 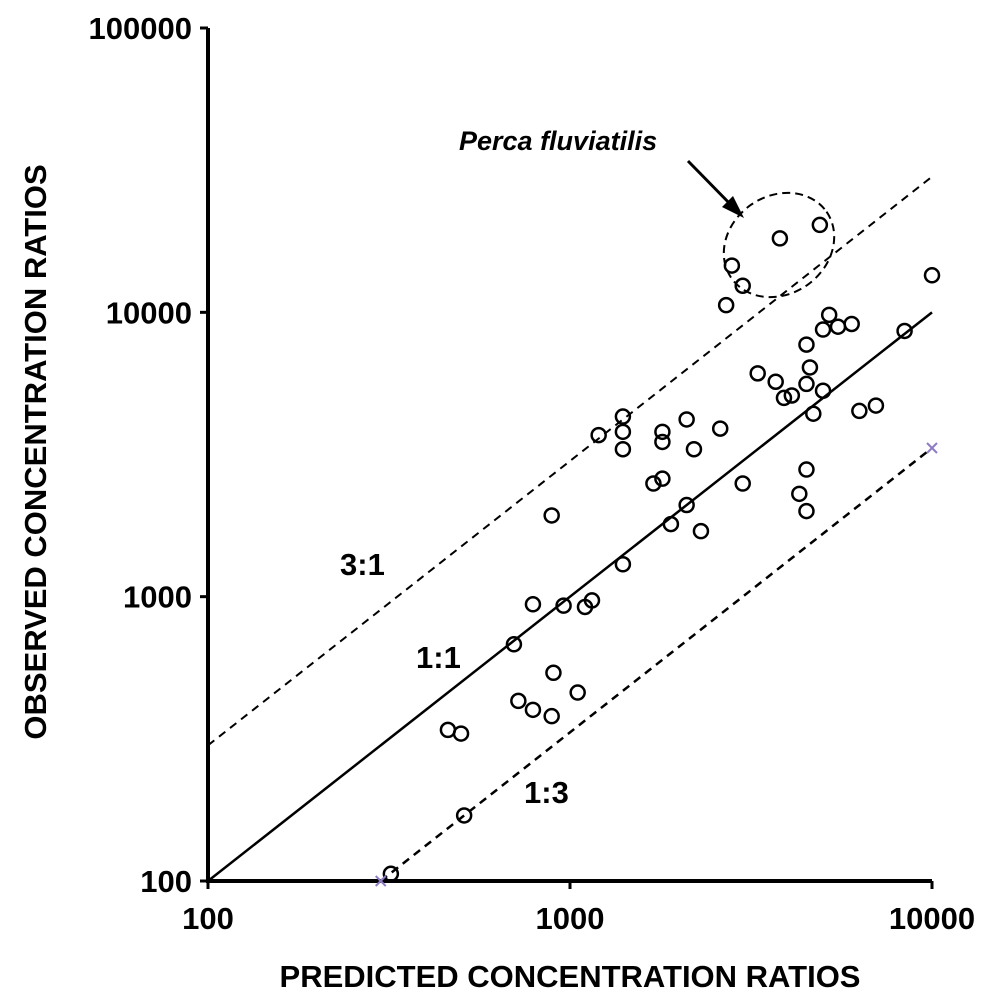 What do you see at coordinates (157, 597) in the screenshot?
I see `y-tick-label: 1000` at bounding box center [157, 597].